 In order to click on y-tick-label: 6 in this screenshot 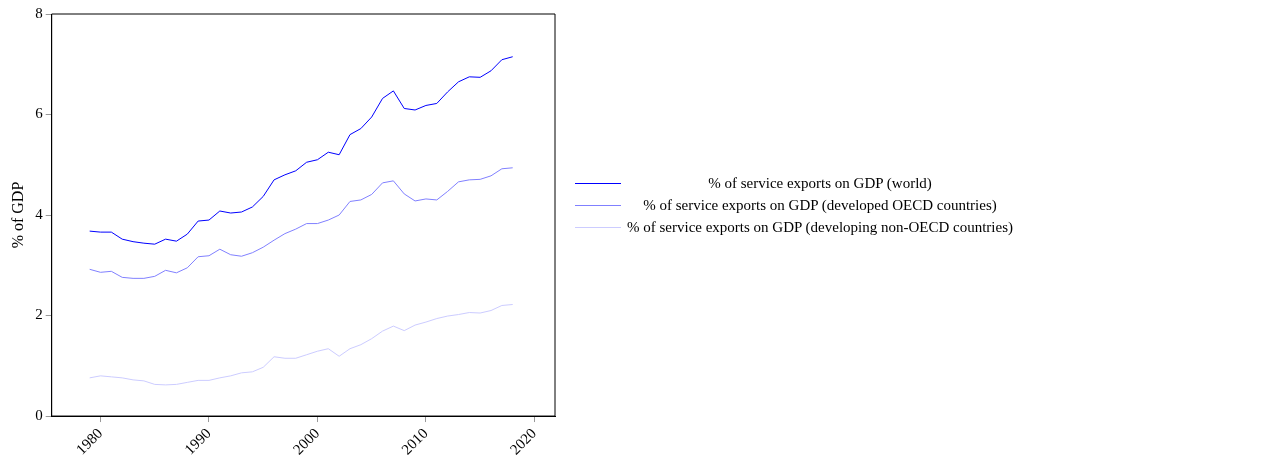, I will do `click(39, 113)`.